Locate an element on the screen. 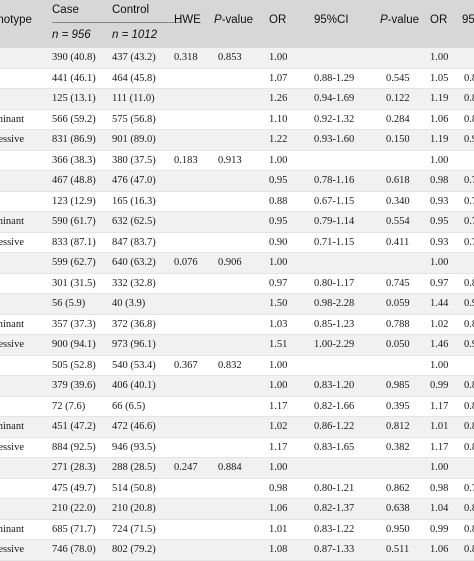  p-value-cell: 0.906 is located at coordinates (230, 262).